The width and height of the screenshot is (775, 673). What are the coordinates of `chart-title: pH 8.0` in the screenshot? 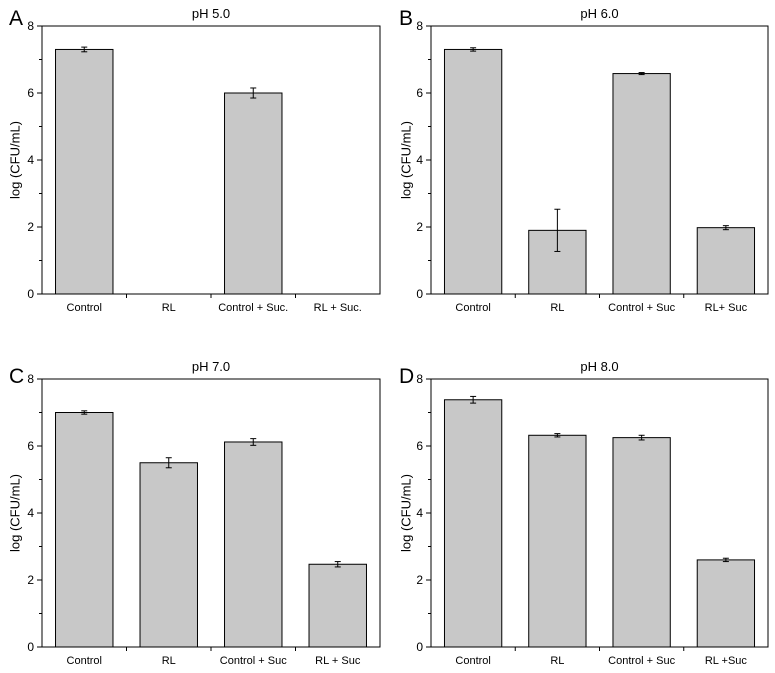 It's located at (599, 366).